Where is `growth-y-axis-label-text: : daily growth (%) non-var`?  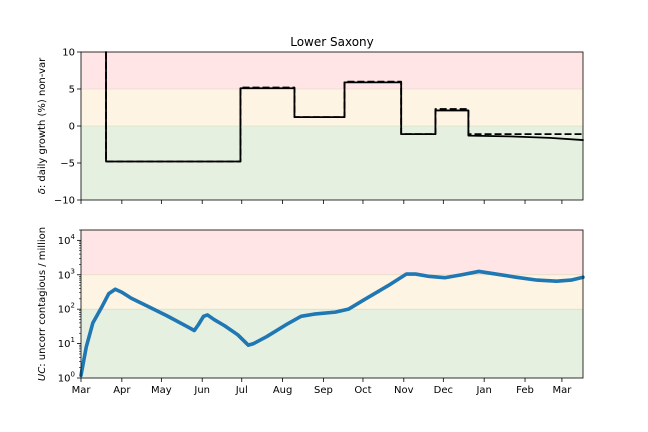
growth-y-axis-label-text: : daily growth (%) non-var is located at coordinates (42, 122).